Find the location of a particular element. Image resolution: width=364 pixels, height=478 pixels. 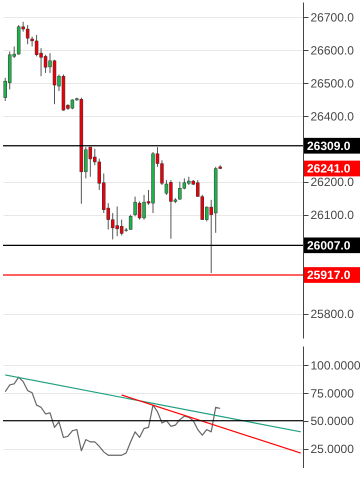

y-tick-label: 26600.0 is located at coordinates (332, 50).